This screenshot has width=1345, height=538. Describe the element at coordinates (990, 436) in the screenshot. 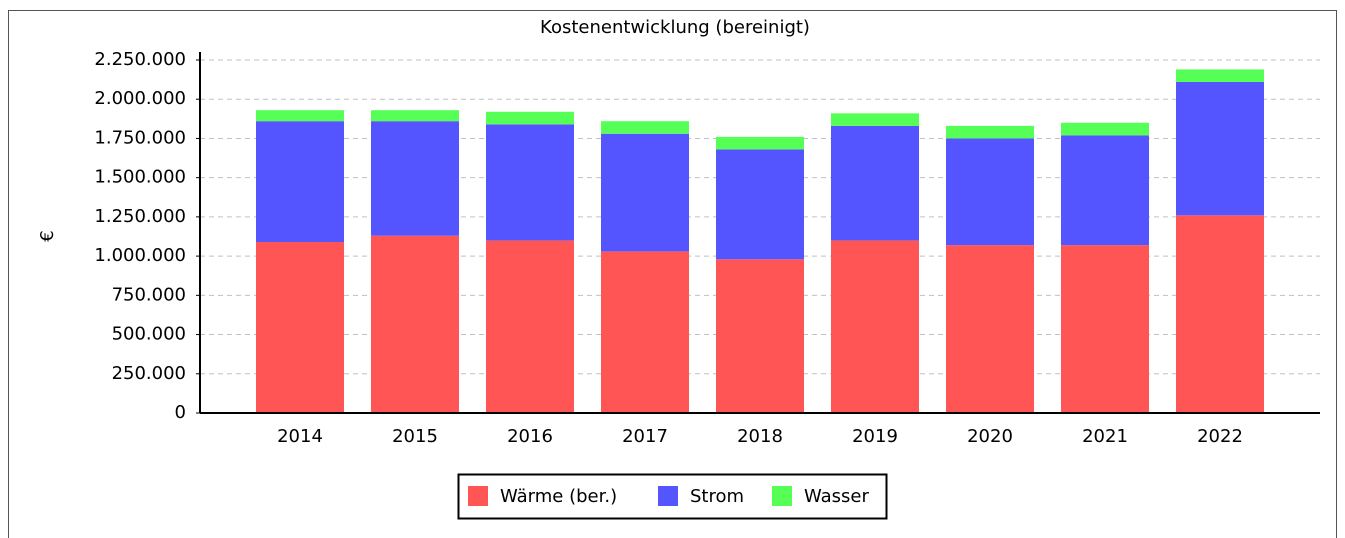

I see `x-tick-label: 2020` at that location.